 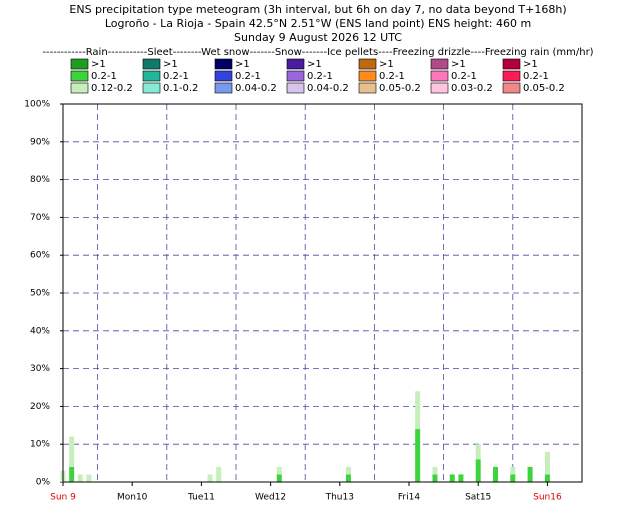 What do you see at coordinates (132, 498) in the screenshot?
I see `x-tick-label: Mon10` at bounding box center [132, 498].